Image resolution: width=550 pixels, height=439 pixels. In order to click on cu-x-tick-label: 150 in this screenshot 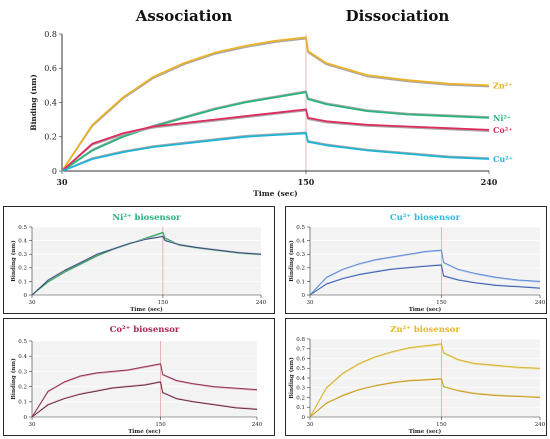, I will do `click(441, 303)`.